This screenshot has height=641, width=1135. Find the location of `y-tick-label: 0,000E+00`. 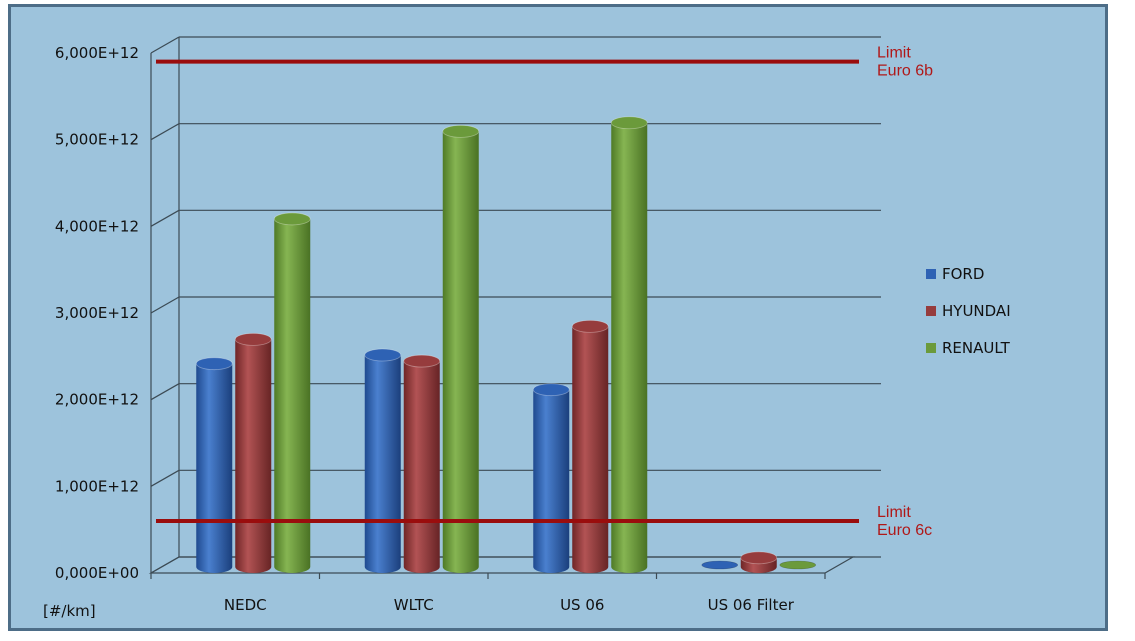

y-tick-label: 0,000E+00 is located at coordinates (97, 573).